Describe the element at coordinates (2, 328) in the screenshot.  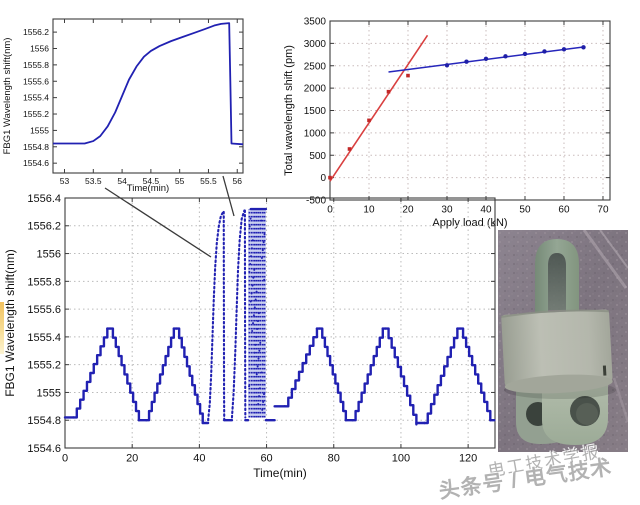
I see `edge-highlight-strip` at that location.